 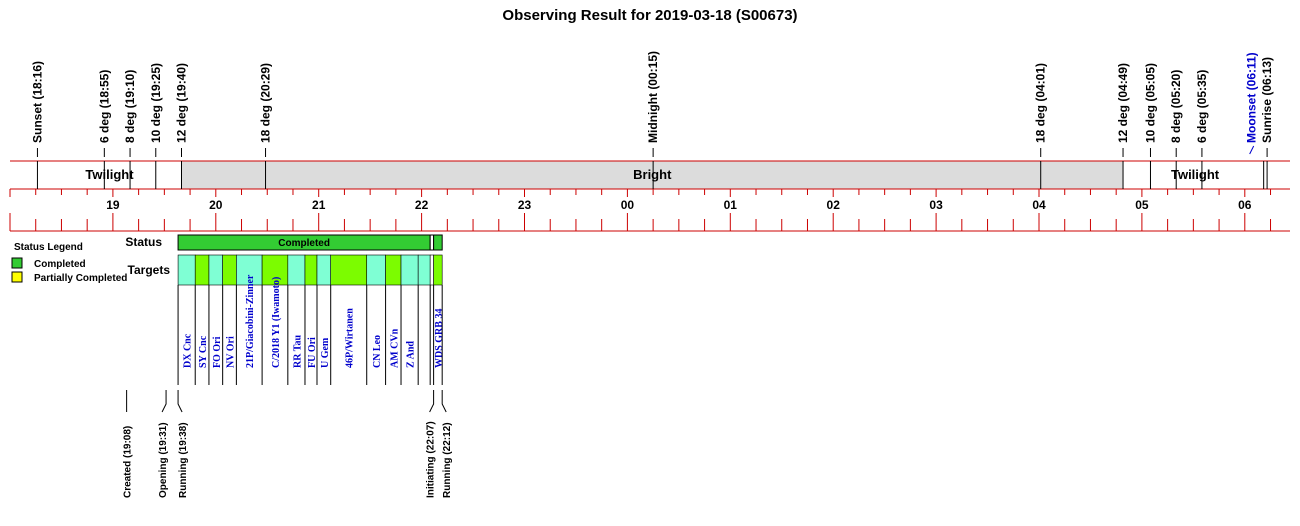 What do you see at coordinates (304, 243) in the screenshot?
I see `status-segment-label: Completed` at bounding box center [304, 243].